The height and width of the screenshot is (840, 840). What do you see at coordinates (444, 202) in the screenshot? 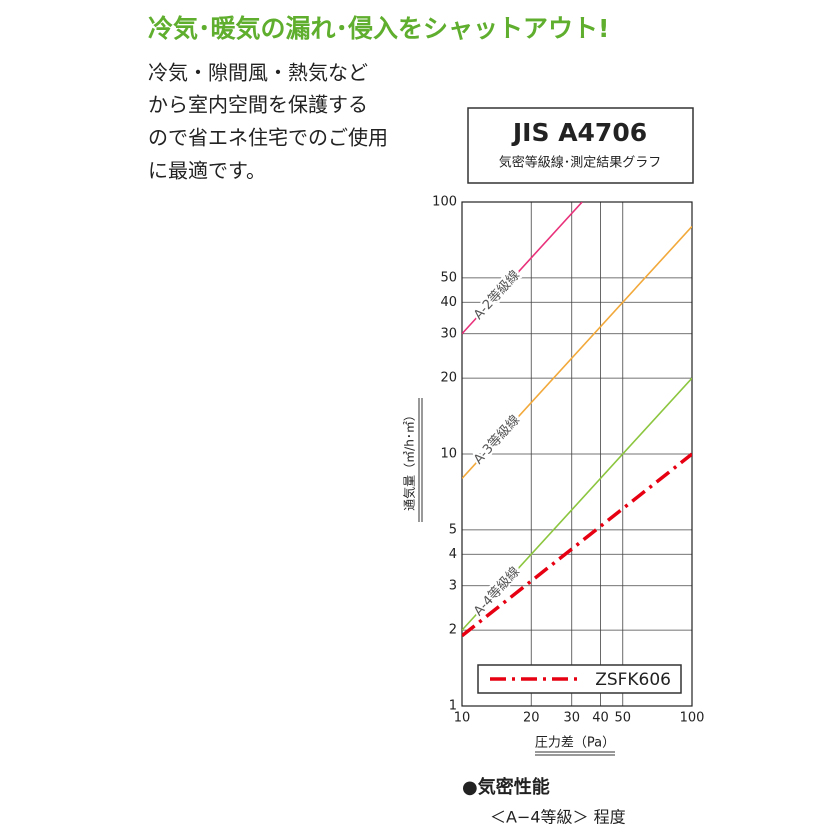
I see `y-tick-label: 100` at bounding box center [444, 202].